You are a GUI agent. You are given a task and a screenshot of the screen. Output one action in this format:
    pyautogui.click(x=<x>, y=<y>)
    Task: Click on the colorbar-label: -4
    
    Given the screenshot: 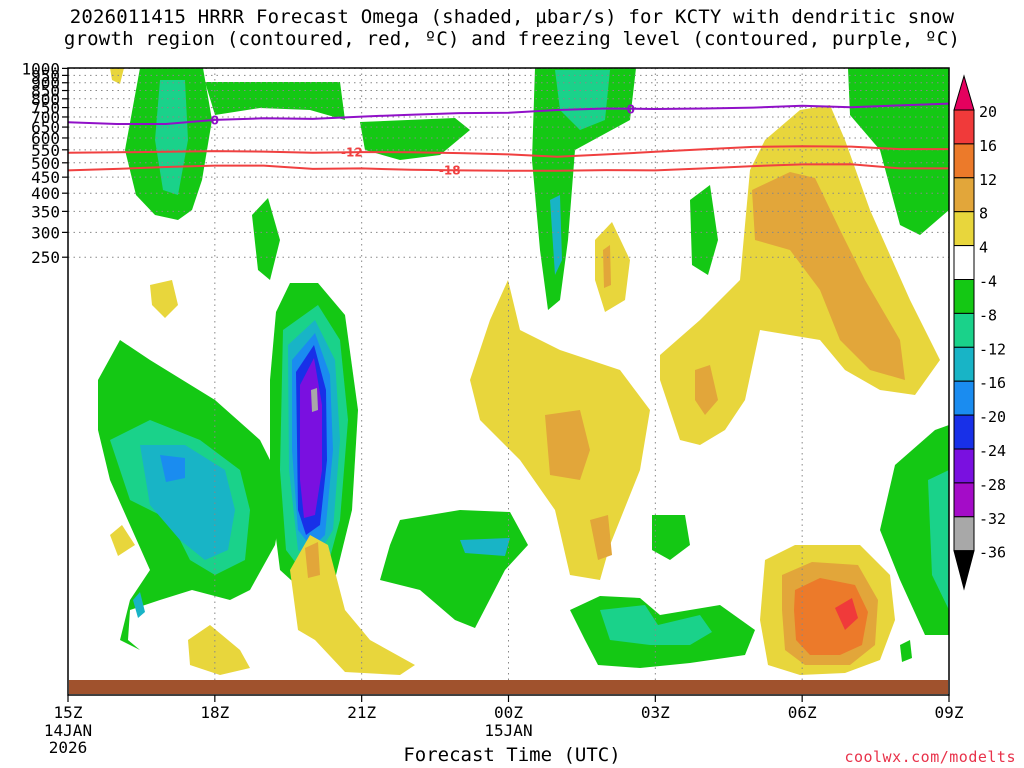 What is the action you would take?
    pyautogui.click(x=988, y=282)
    